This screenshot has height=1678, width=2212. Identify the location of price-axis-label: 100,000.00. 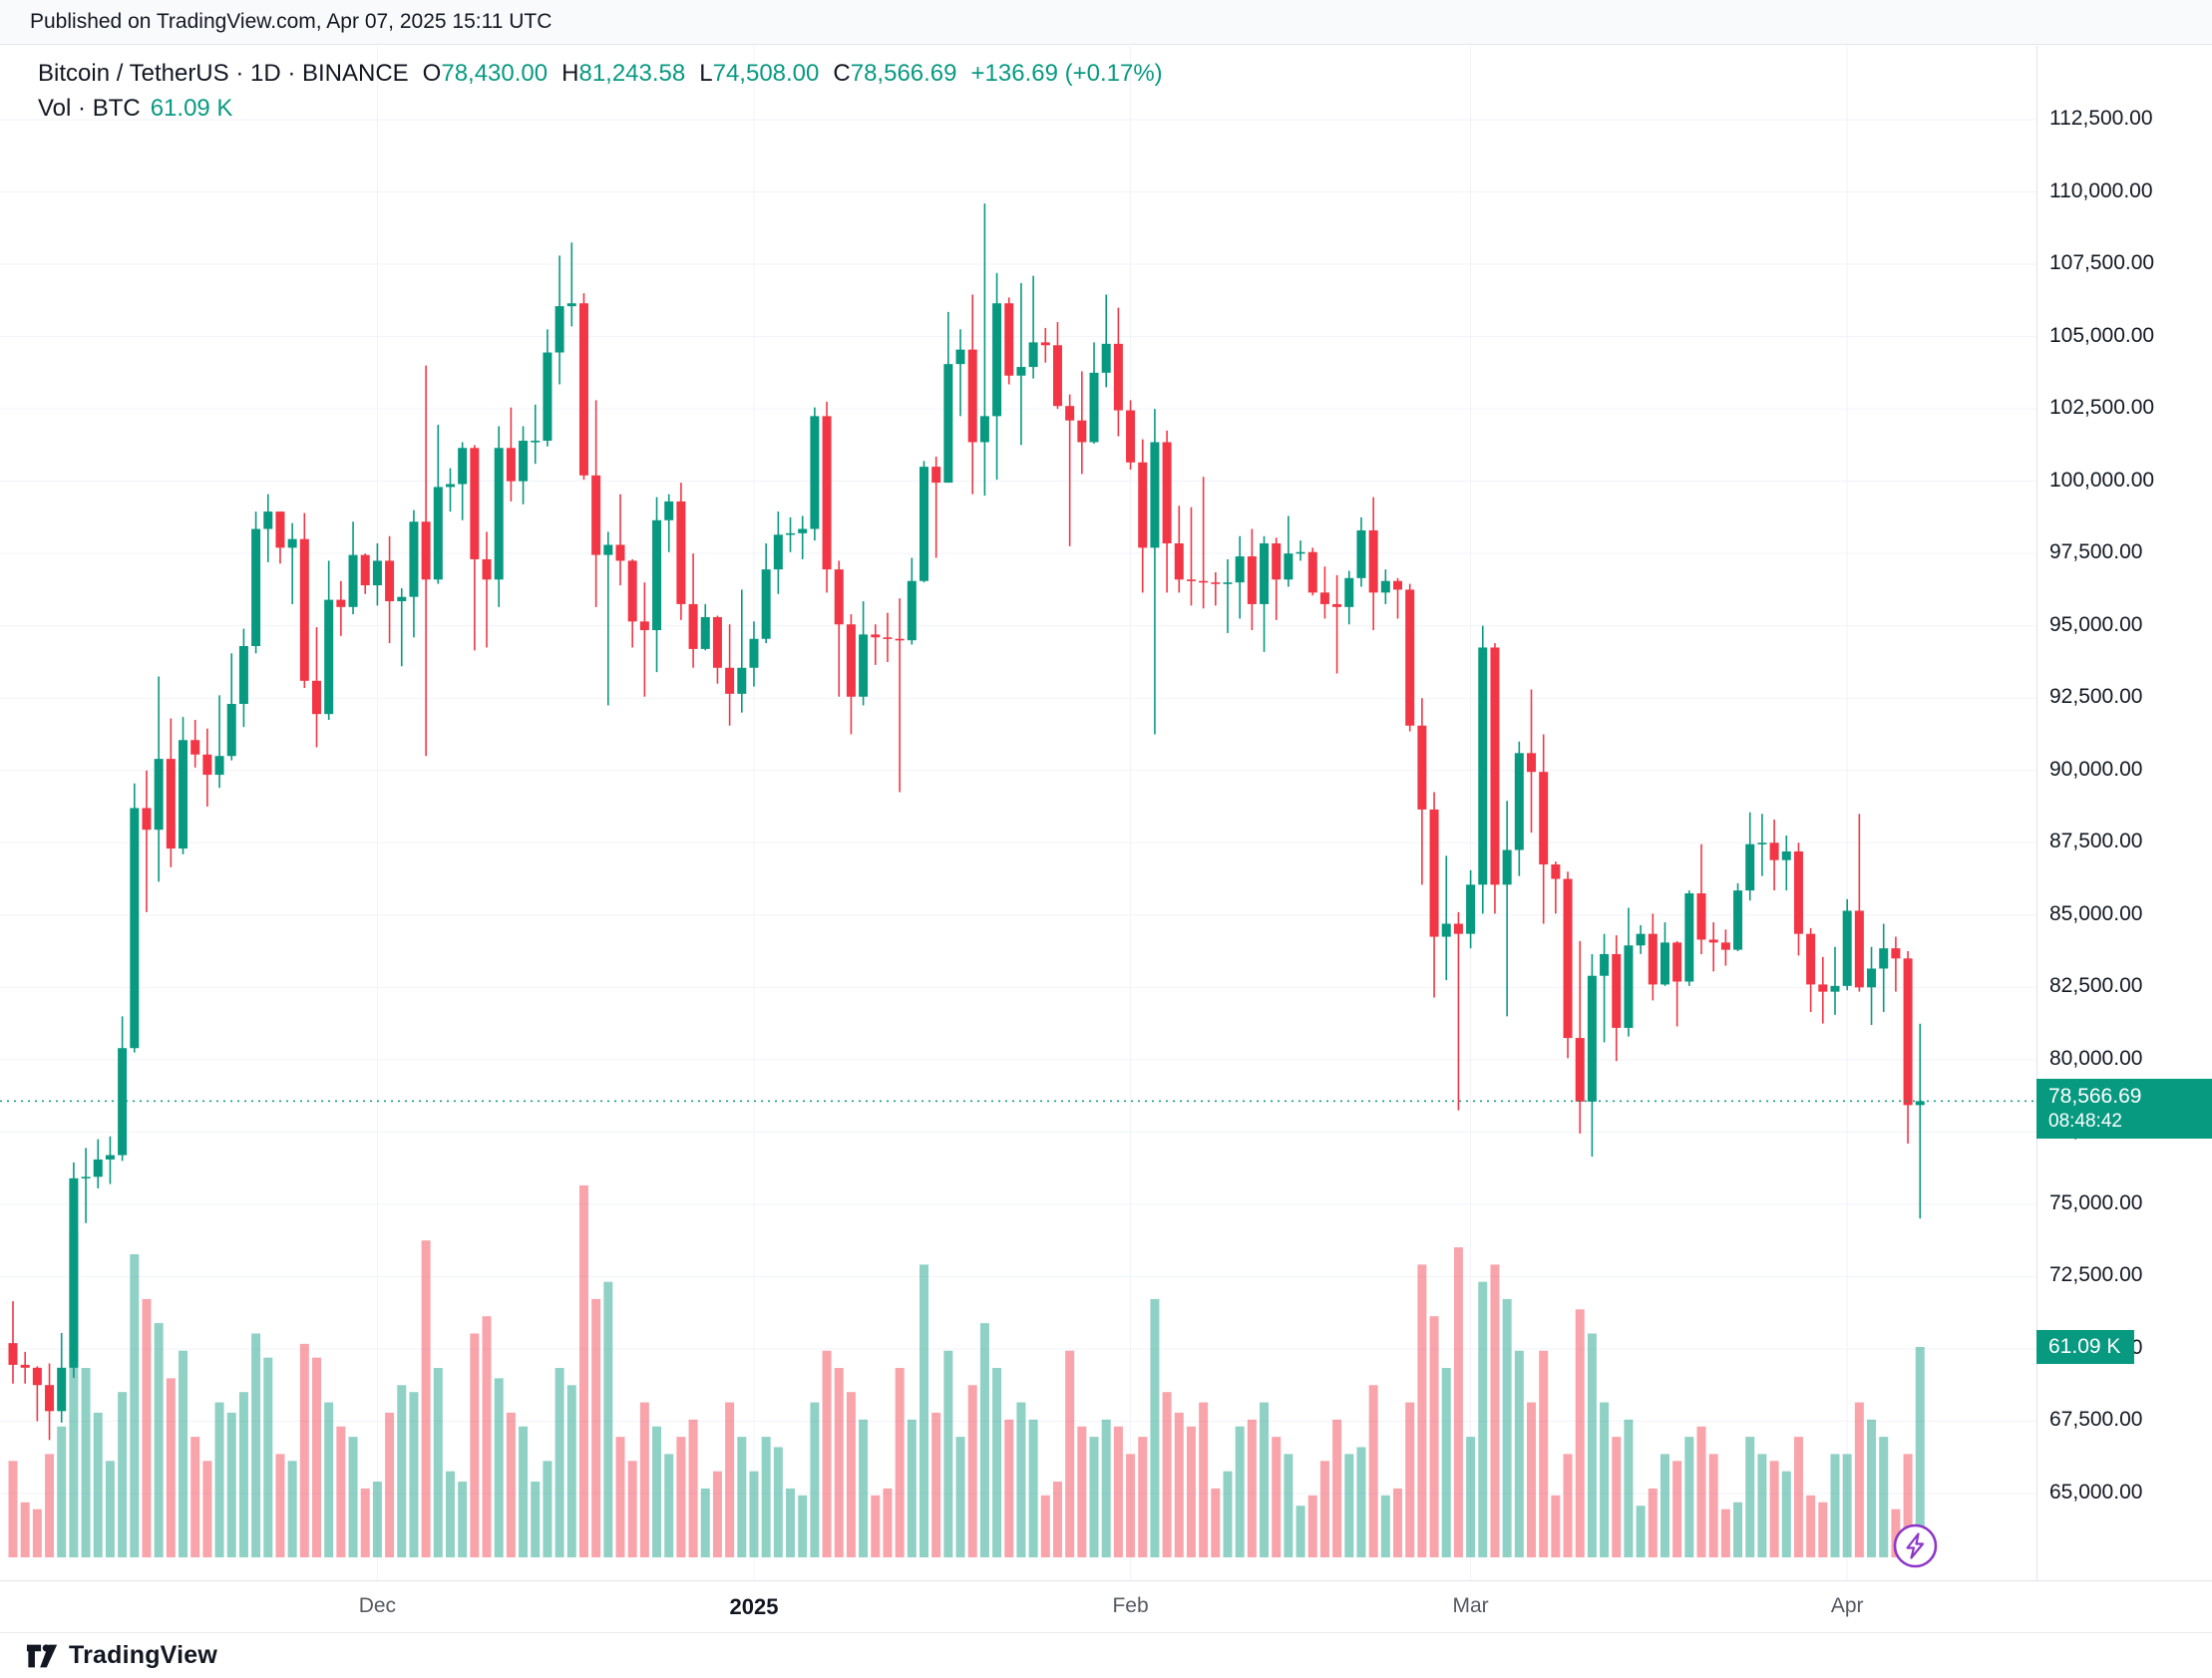
(2102, 480).